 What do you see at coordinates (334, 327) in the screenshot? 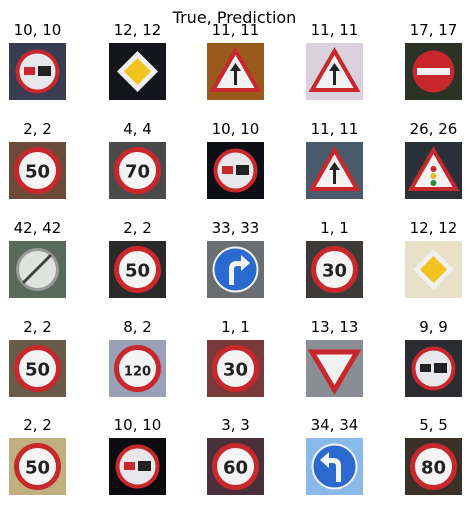
I see `cell-label: 13, 13` at bounding box center [334, 327].